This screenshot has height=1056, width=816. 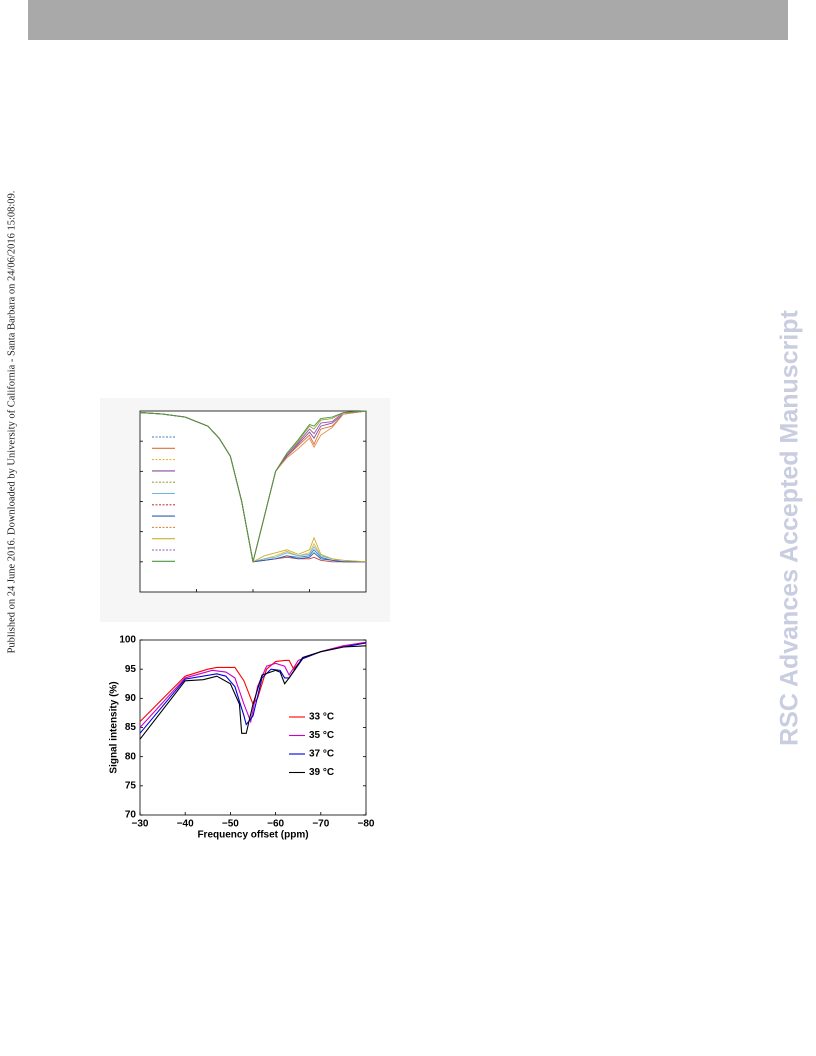 I want to click on x-tick-label: −30, so click(x=140, y=824).